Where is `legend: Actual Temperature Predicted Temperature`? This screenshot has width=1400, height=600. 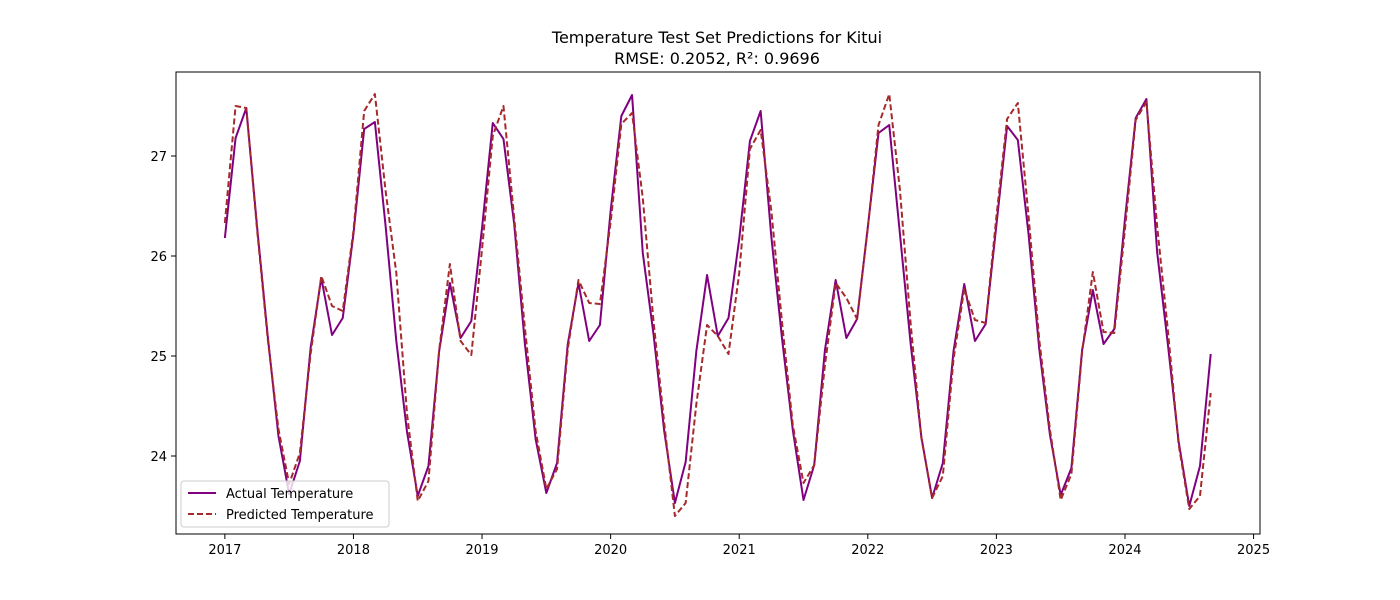 legend: Actual Temperature Predicted Temperature is located at coordinates (285, 504).